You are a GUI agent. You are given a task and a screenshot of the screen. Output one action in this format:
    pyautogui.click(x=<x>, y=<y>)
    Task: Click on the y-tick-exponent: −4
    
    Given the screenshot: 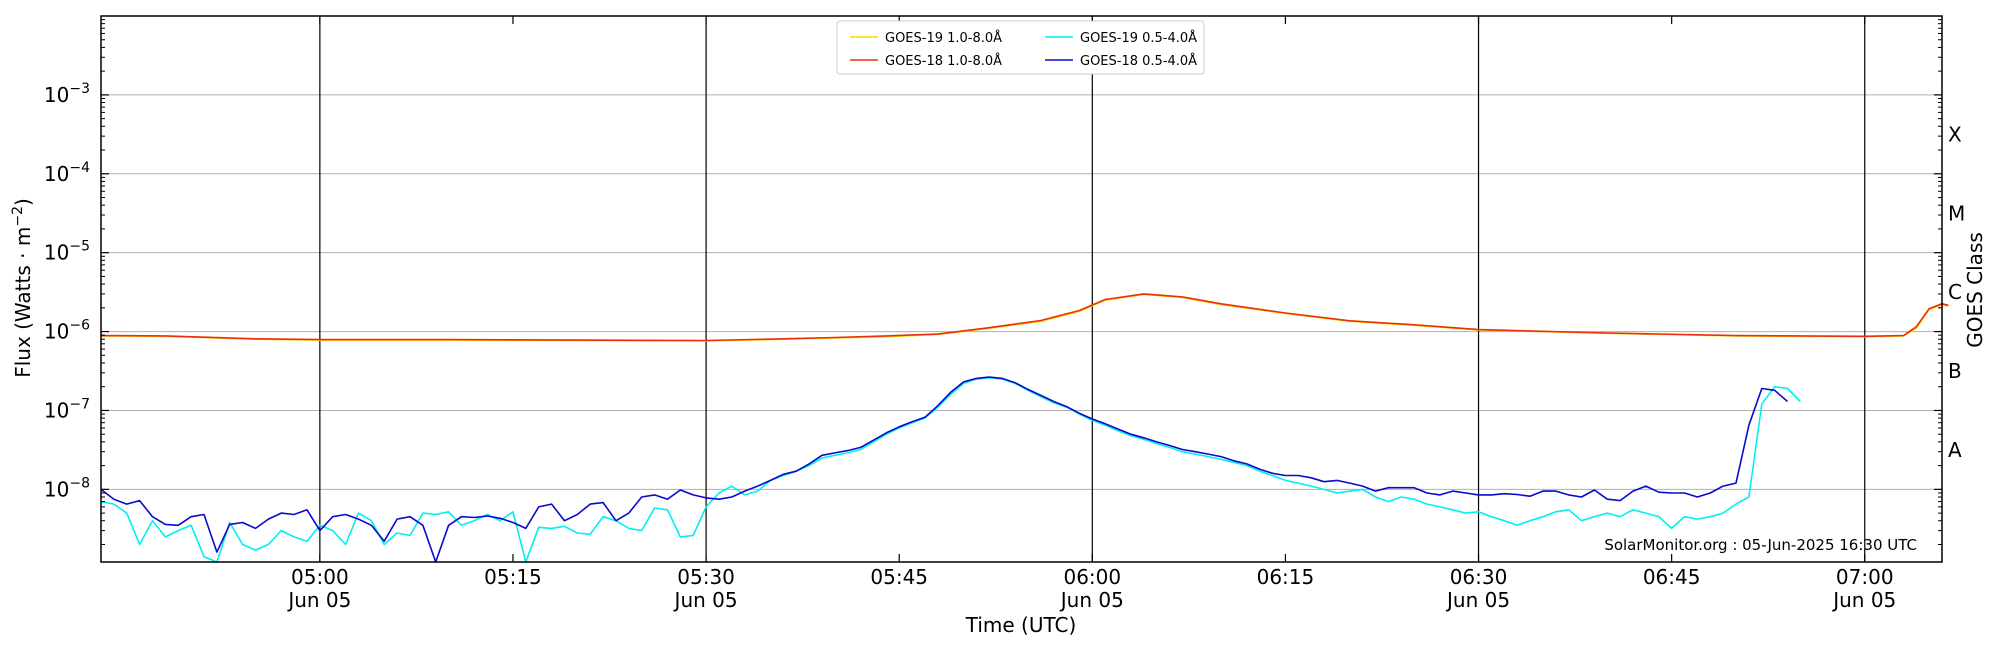 What is the action you would take?
    pyautogui.click(x=79, y=168)
    